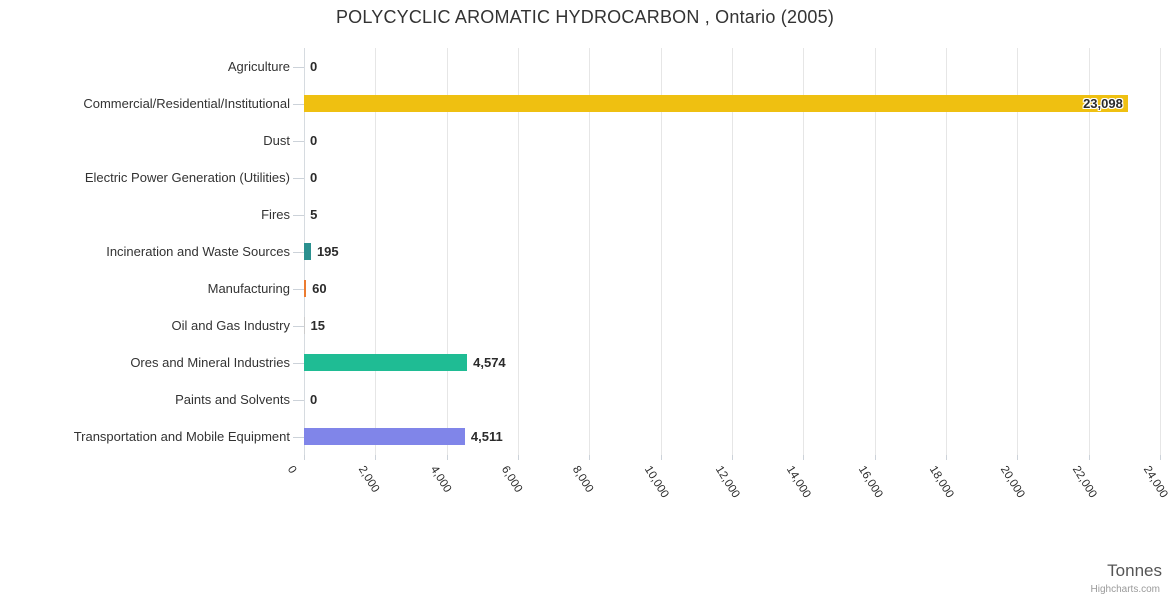 The width and height of the screenshot is (1170, 600). Describe the element at coordinates (198, 251) in the screenshot. I see `category-label: Incineration and Waste Sources` at that location.